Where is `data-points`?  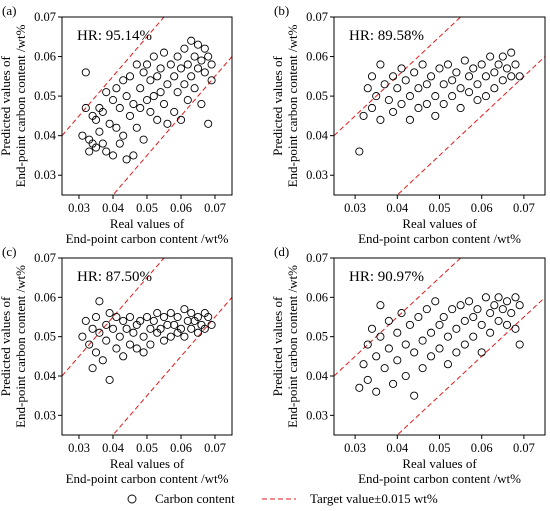 data-points is located at coordinates (147, 100).